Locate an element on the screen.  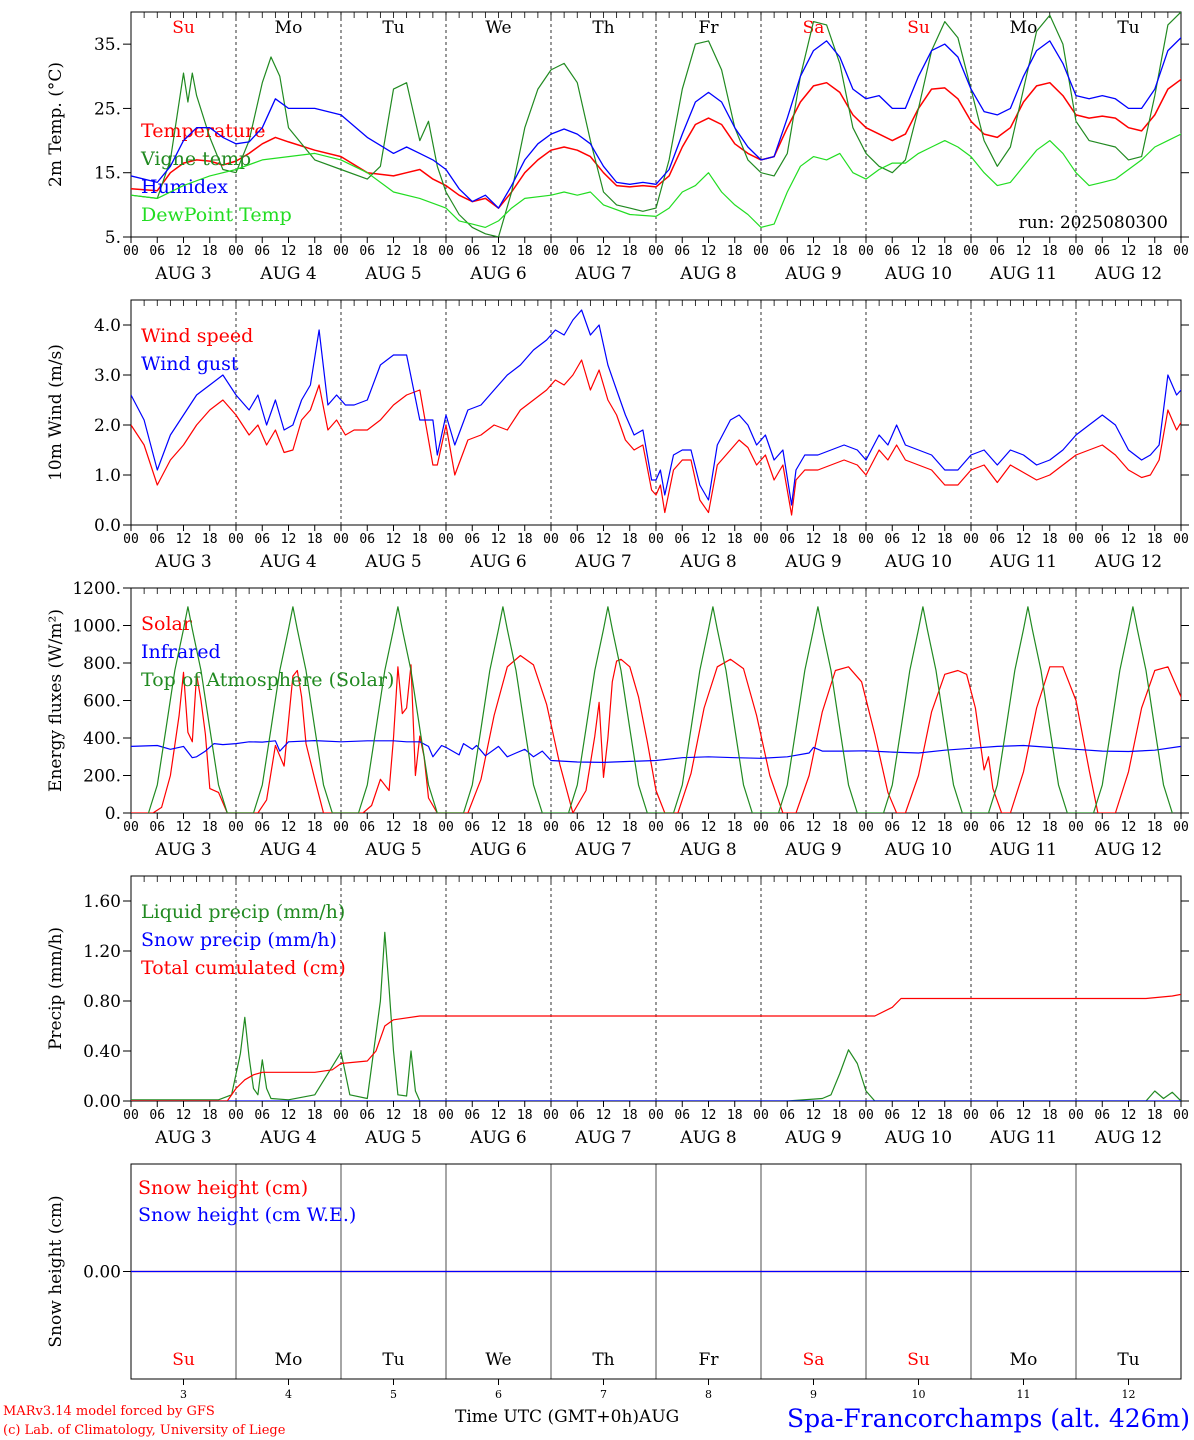
y-tick-label: 4.0 is located at coordinates (107, 326).